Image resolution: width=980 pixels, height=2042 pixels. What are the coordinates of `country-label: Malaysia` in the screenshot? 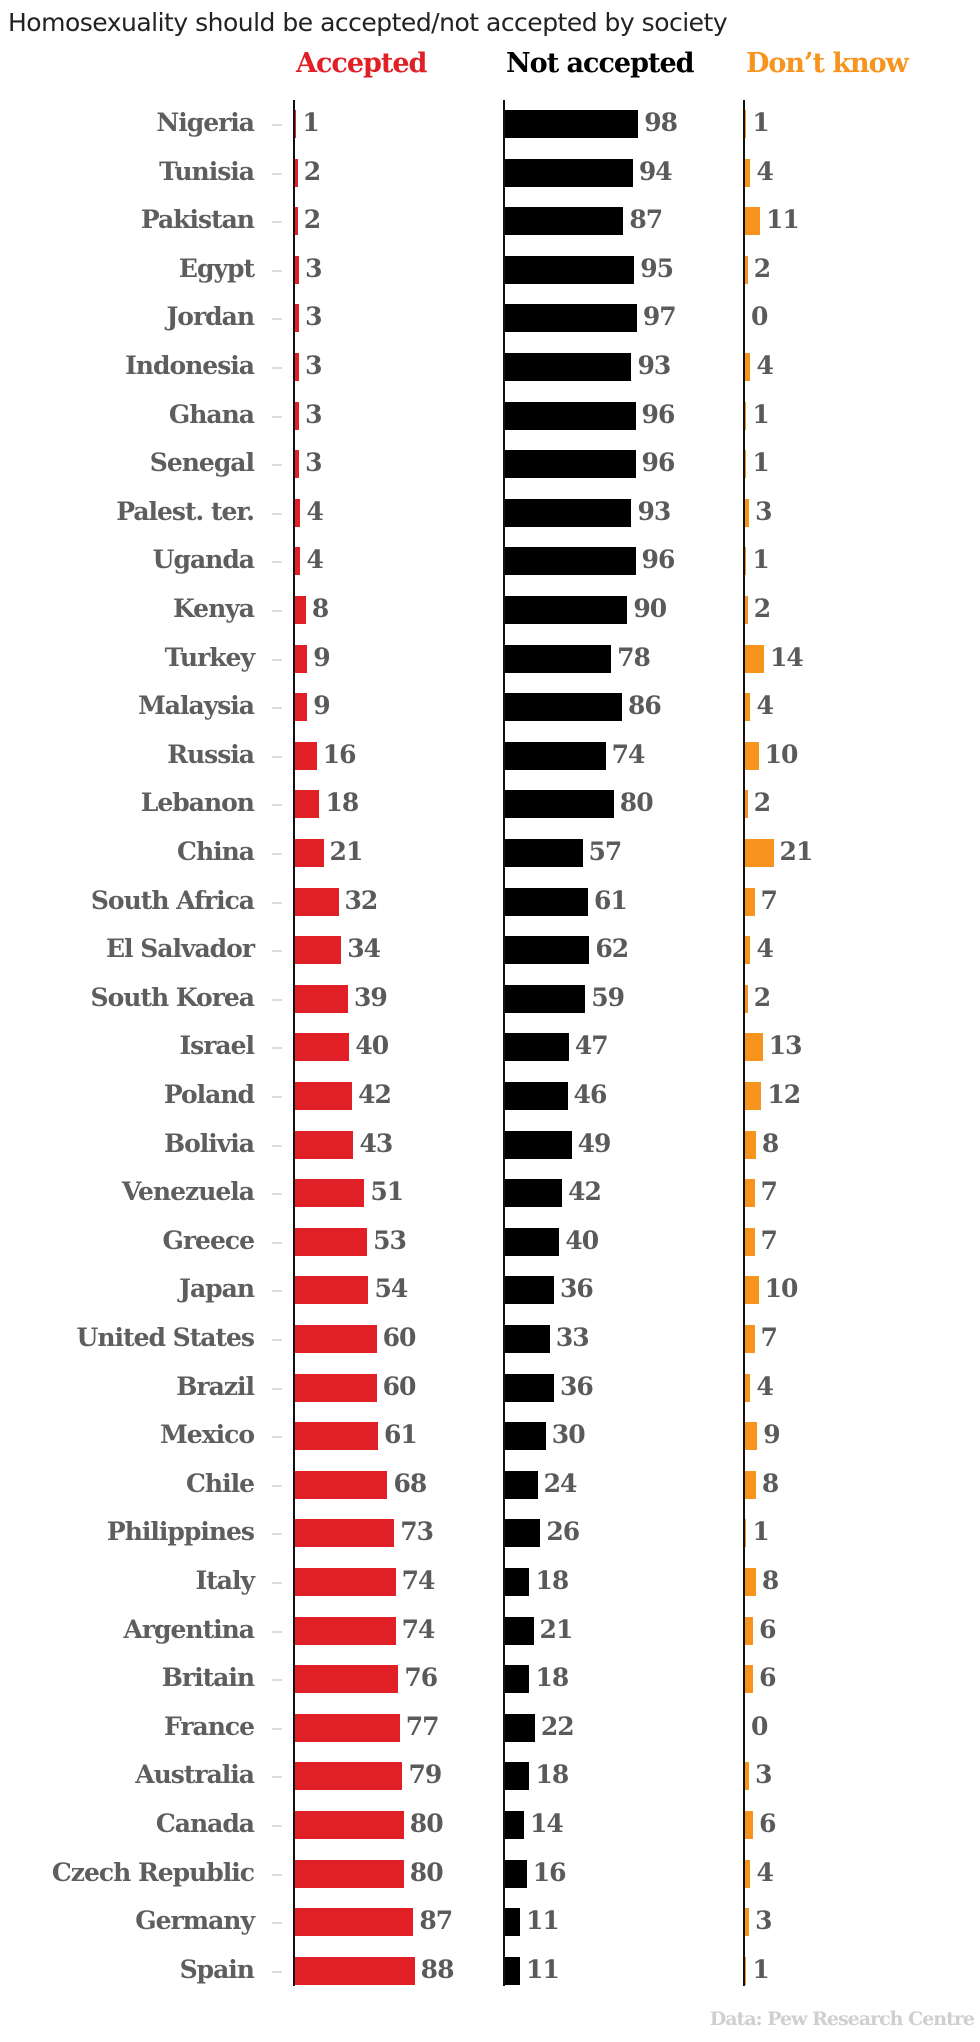 It's located at (196, 706).